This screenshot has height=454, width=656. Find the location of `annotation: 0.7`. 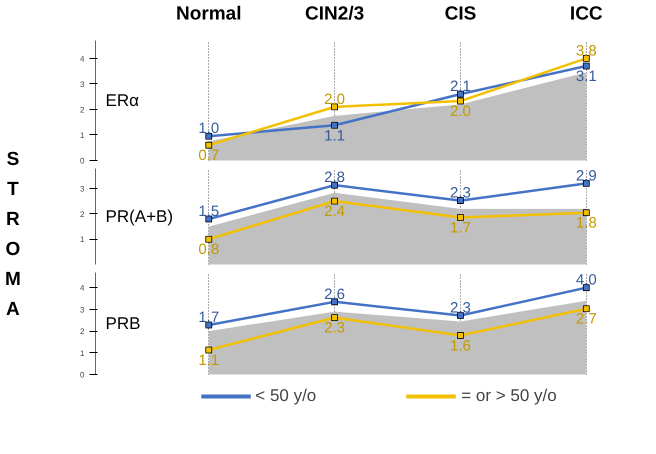

annotation: 0.7 is located at coordinates (209, 155).